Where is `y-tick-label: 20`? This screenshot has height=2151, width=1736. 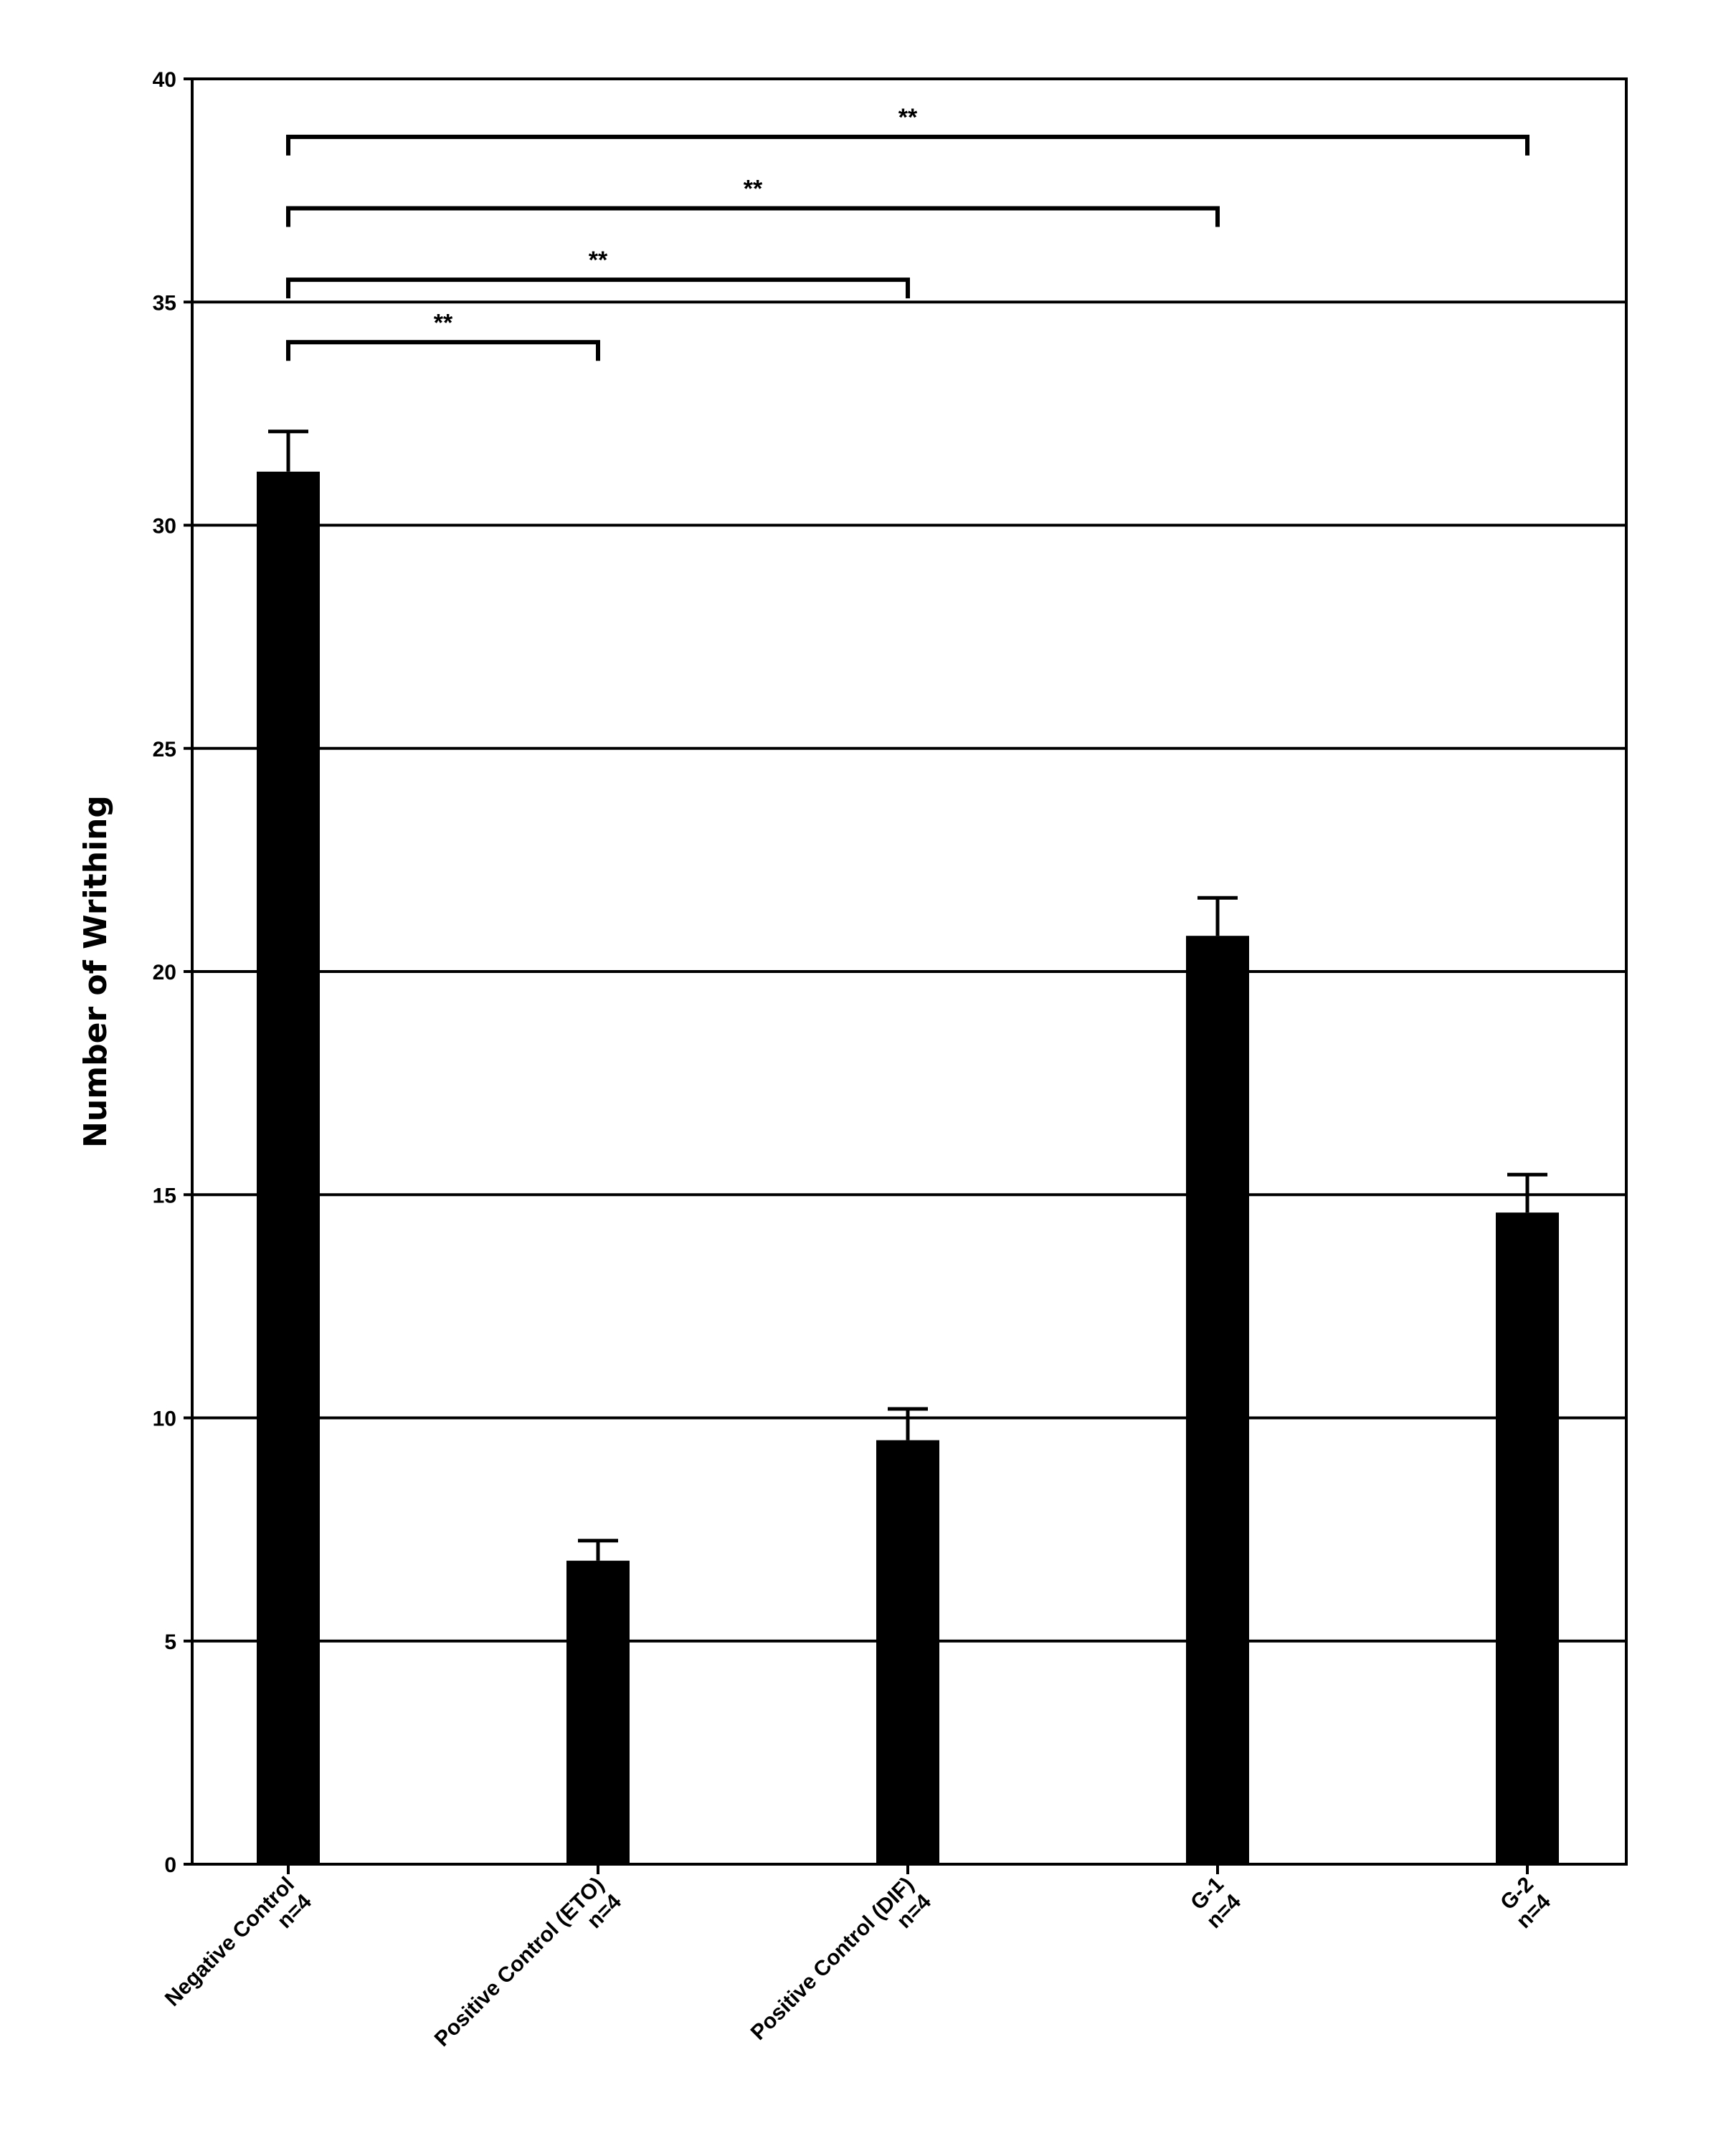
y-tick-label: 20 is located at coordinates (165, 973).